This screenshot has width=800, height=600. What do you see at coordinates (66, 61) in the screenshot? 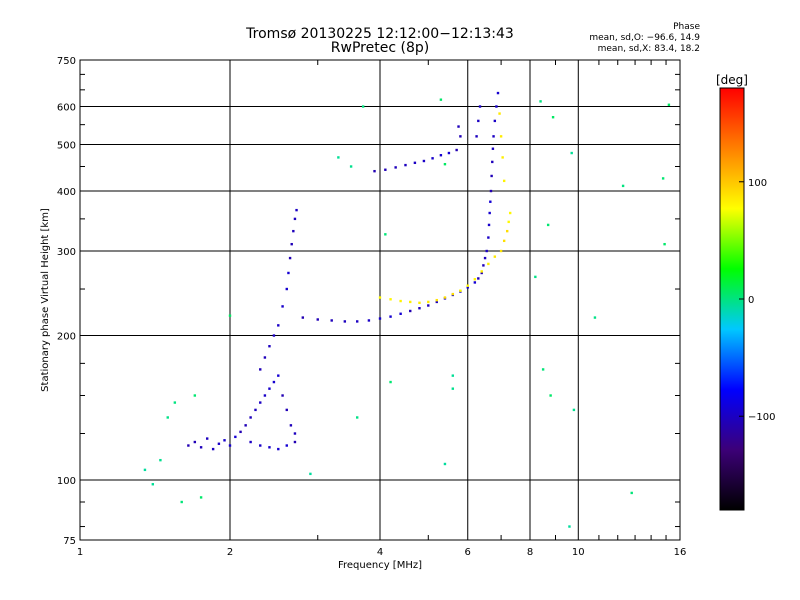
I see `y-tick-label: 750` at bounding box center [66, 61].